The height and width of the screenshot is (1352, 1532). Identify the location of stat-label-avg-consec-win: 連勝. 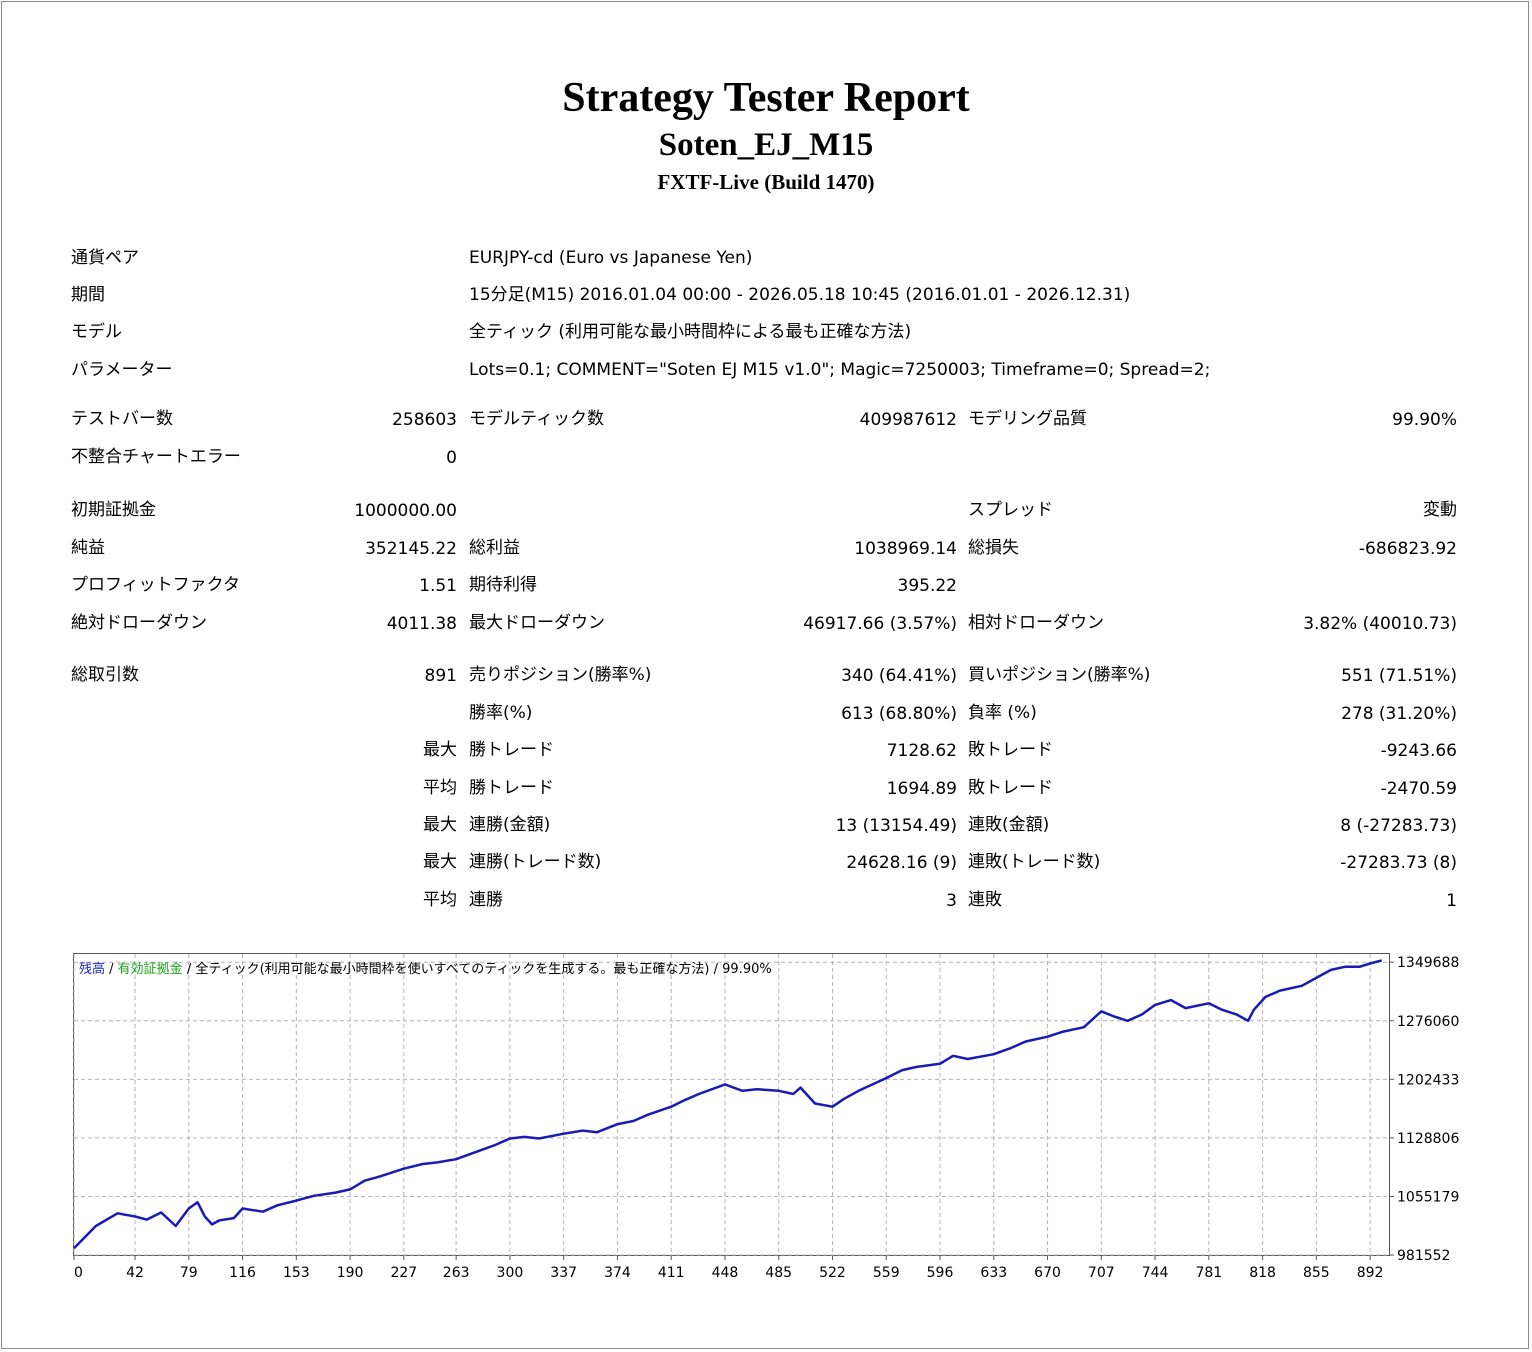
(486, 900).